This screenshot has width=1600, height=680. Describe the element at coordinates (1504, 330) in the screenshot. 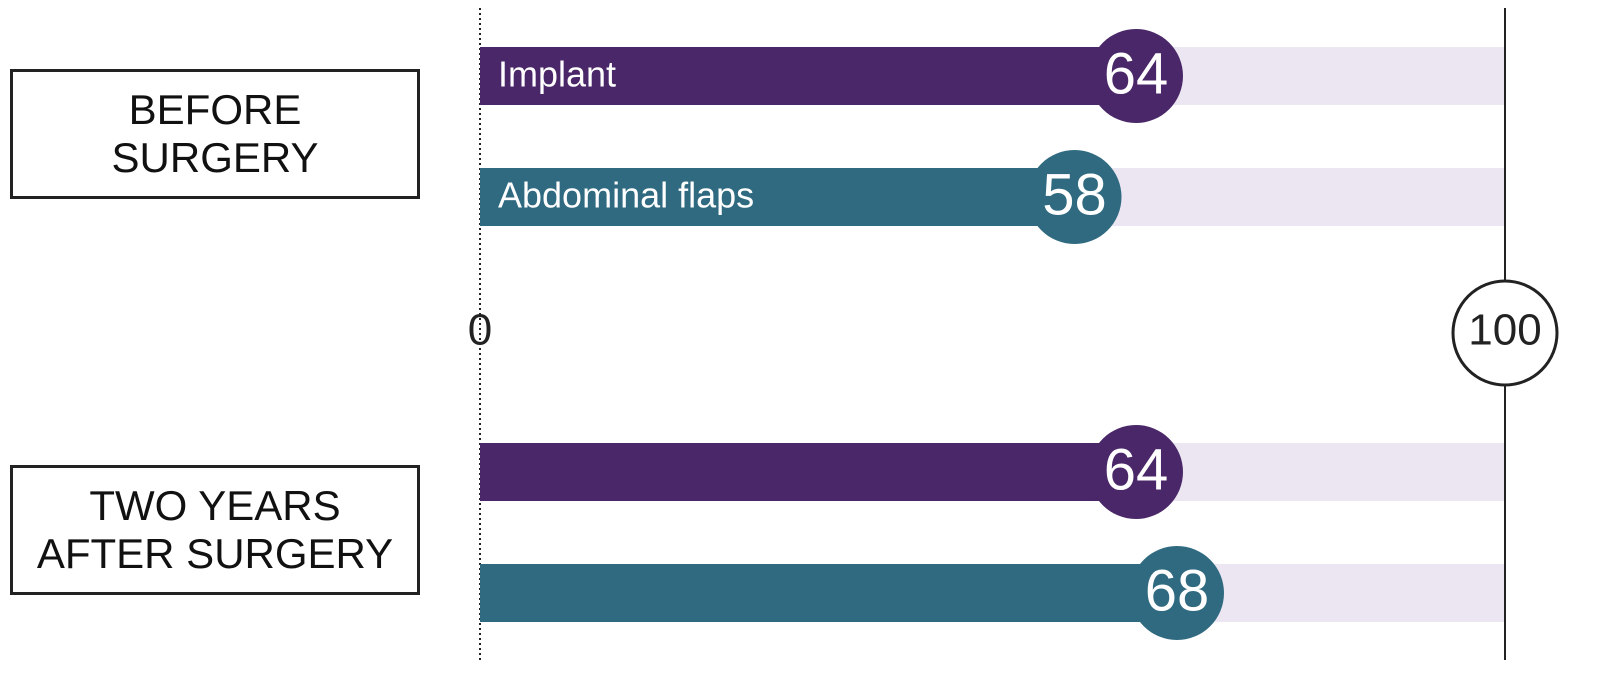

I see `x-tick-label: 100` at that location.